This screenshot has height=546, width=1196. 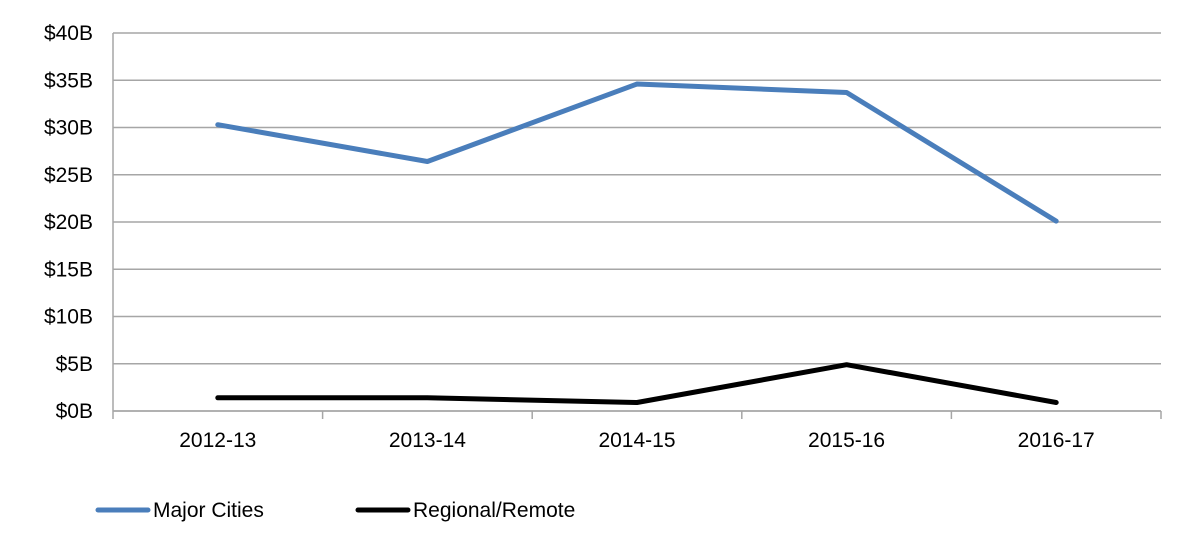 What do you see at coordinates (1056, 440) in the screenshot?
I see `x-tick-label: 2016-17` at bounding box center [1056, 440].